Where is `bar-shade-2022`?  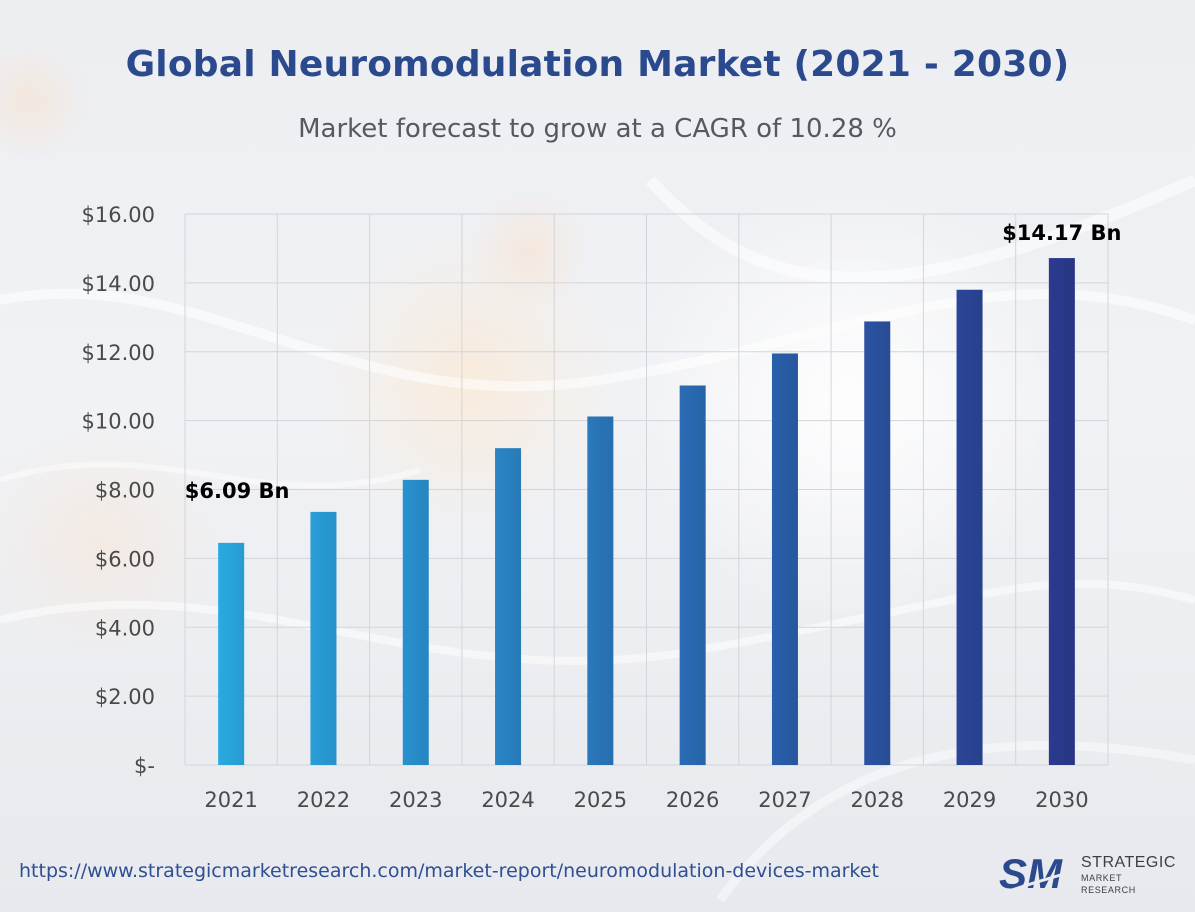 bar-shade-2022 is located at coordinates (323, 638).